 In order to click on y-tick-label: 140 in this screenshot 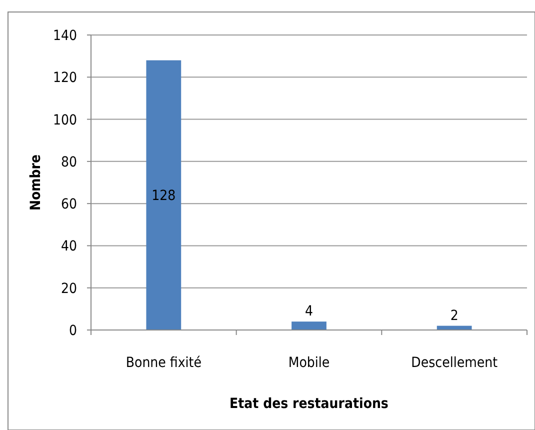, I will do `click(64, 36)`.